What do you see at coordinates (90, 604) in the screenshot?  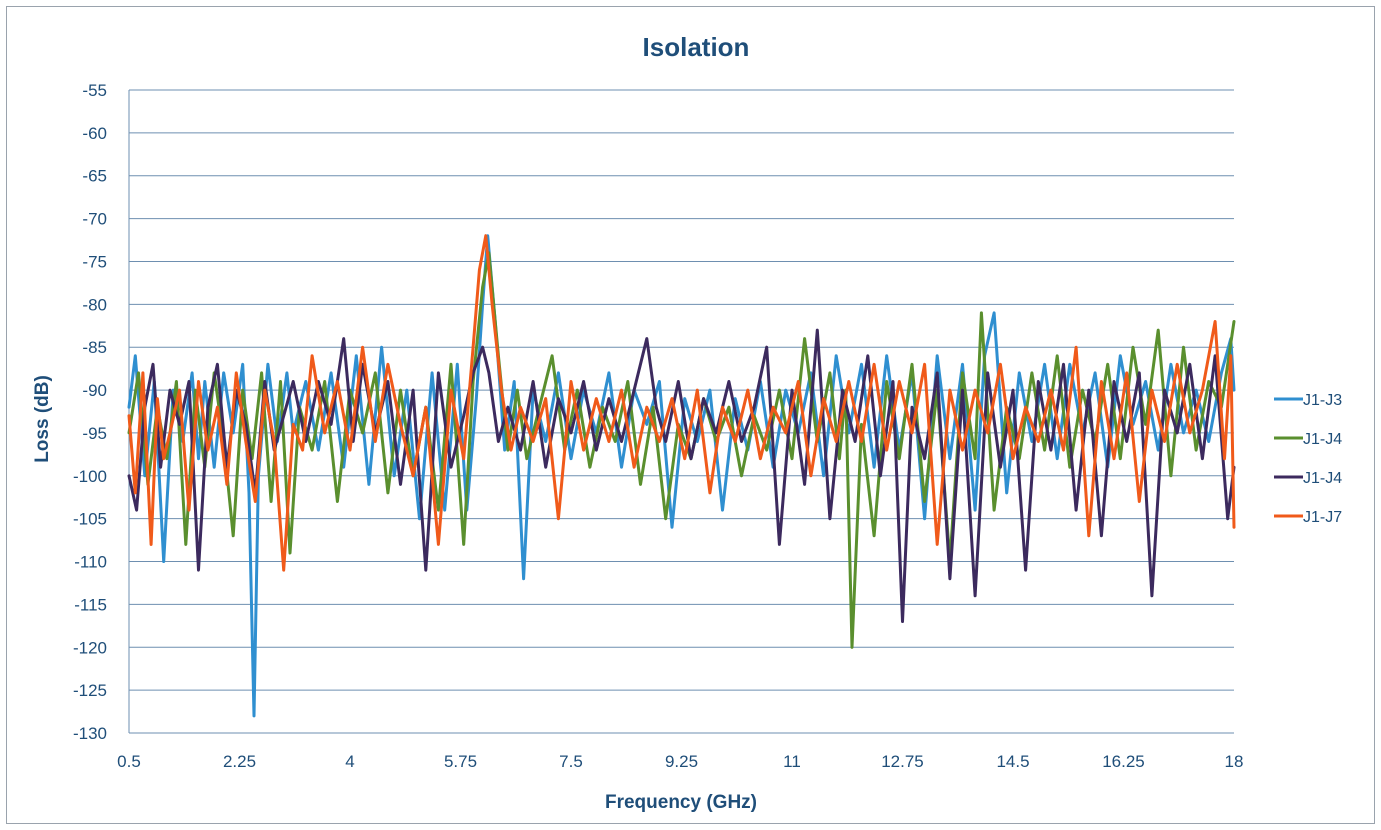 I see `y-tick-label: -115` at bounding box center [90, 604].